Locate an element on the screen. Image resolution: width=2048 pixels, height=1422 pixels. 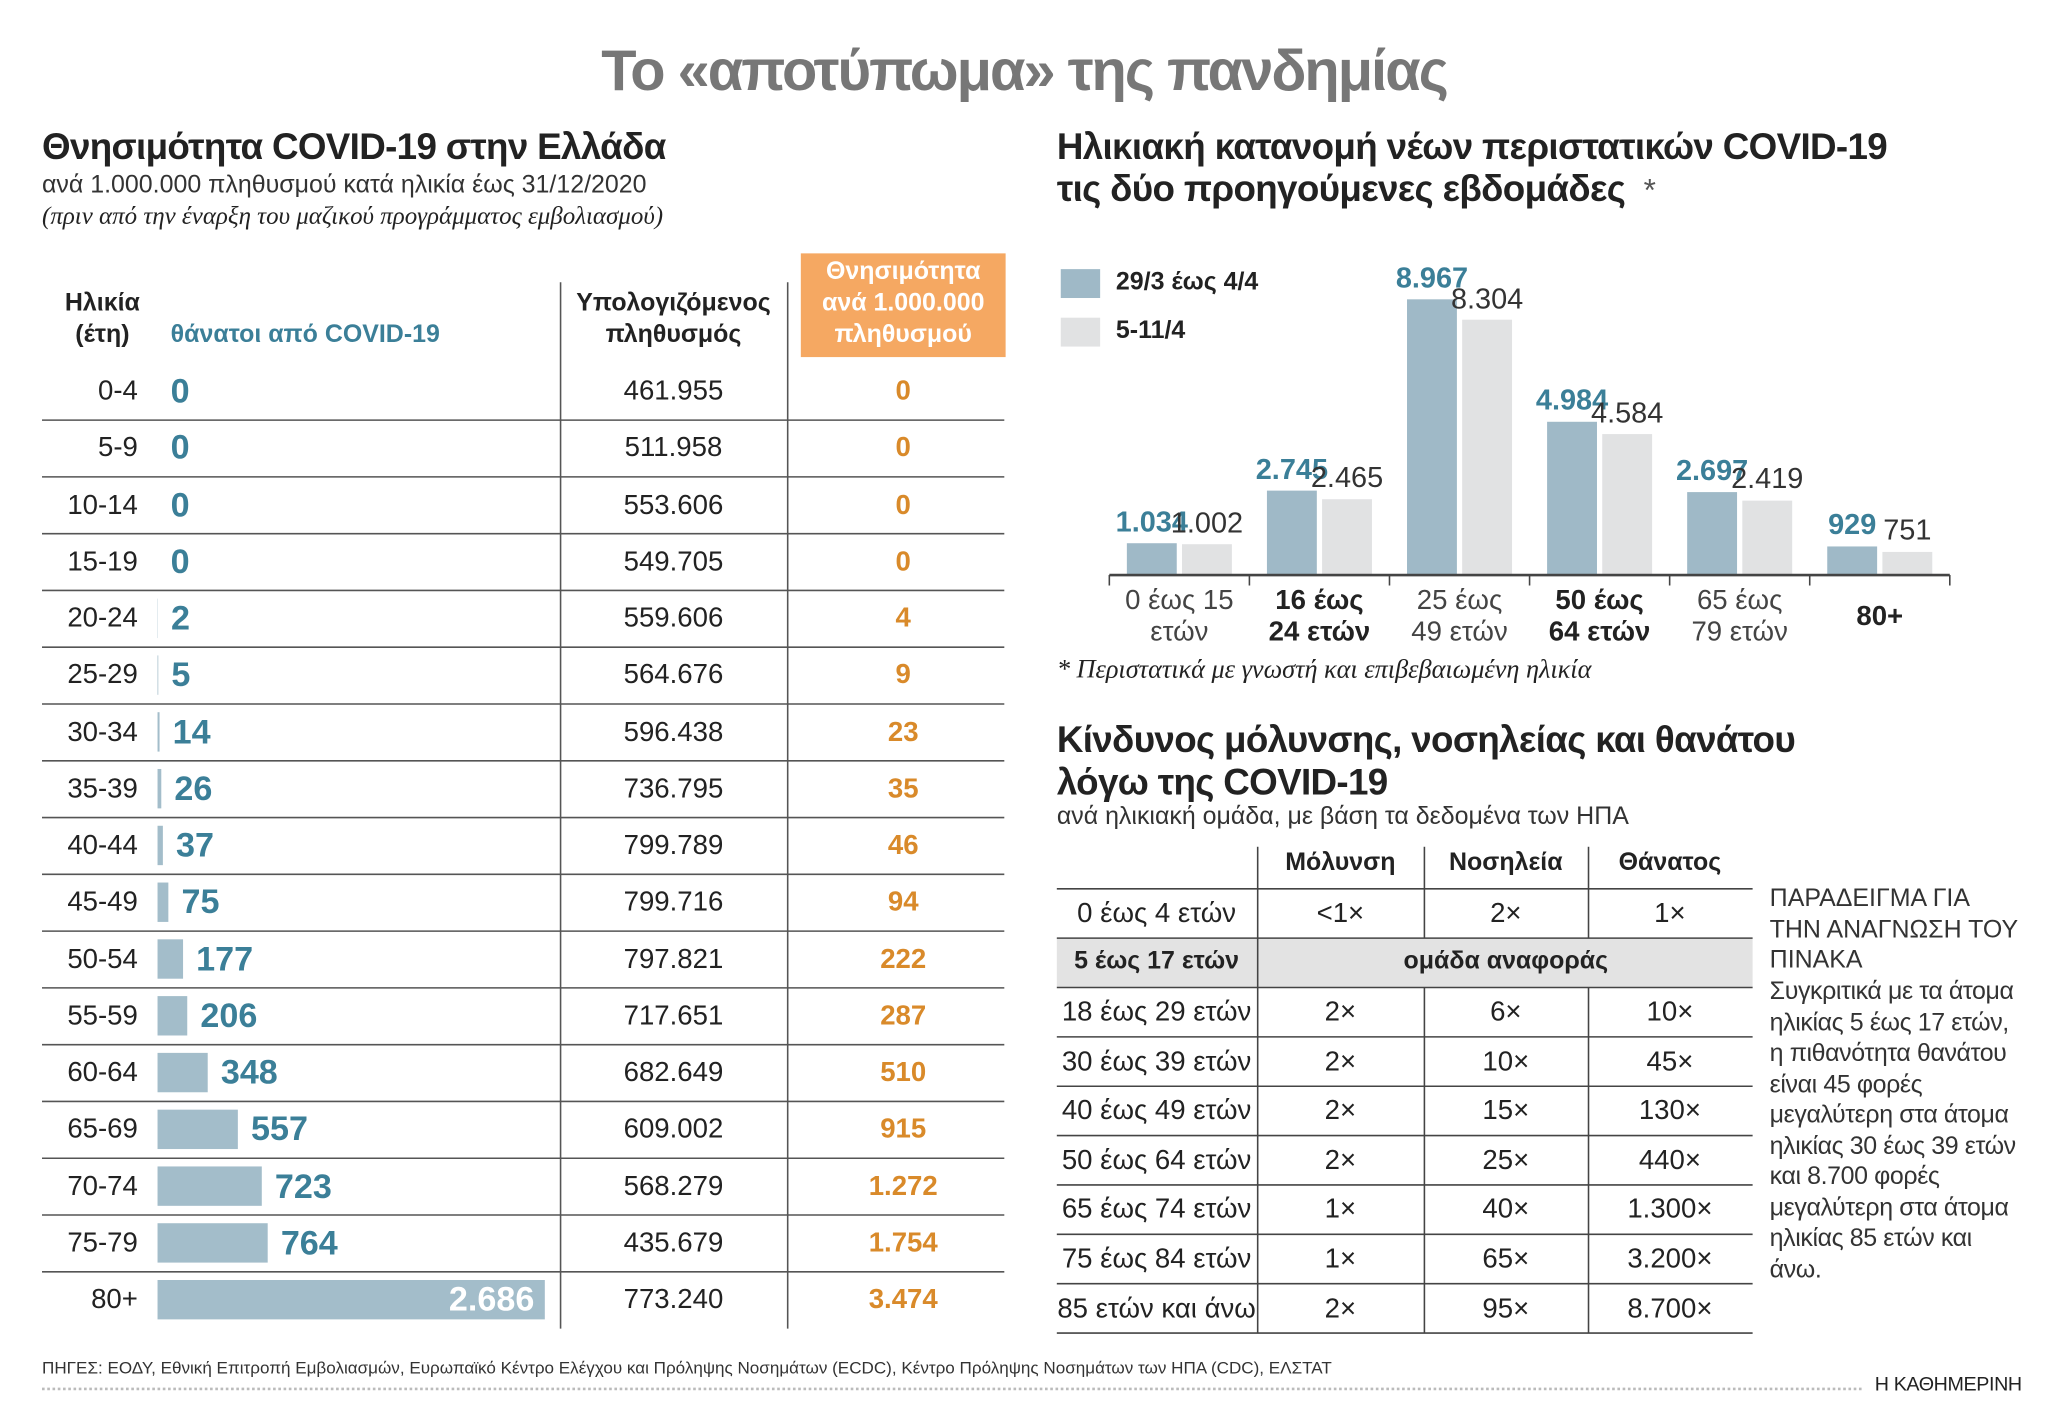
value-label: 14 is located at coordinates (191, 731).